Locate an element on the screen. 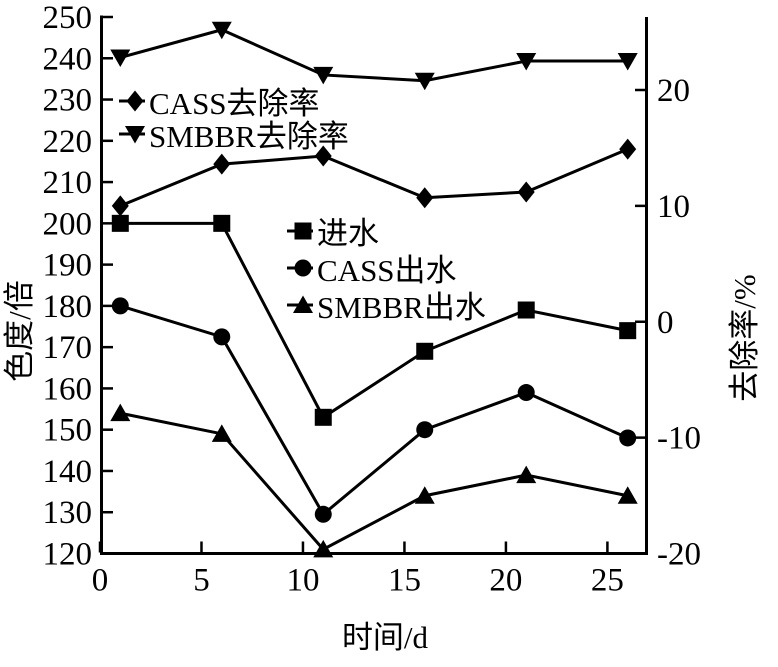  legend-removal-rates: CASS去除率 SMBBR去除率 is located at coordinates (233, 119).